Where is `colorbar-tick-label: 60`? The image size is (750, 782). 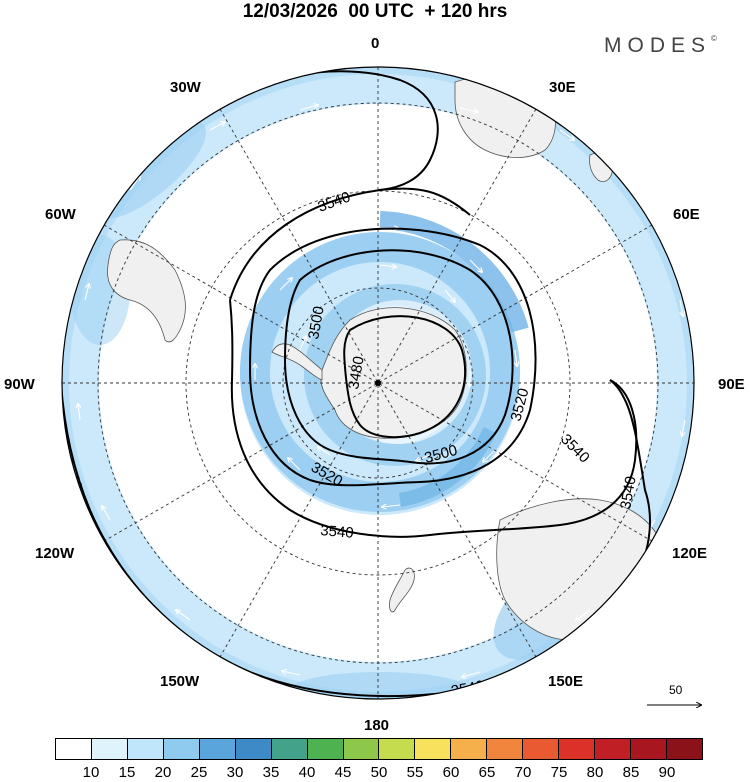 colorbar-tick-label: 60 is located at coordinates (451, 772).